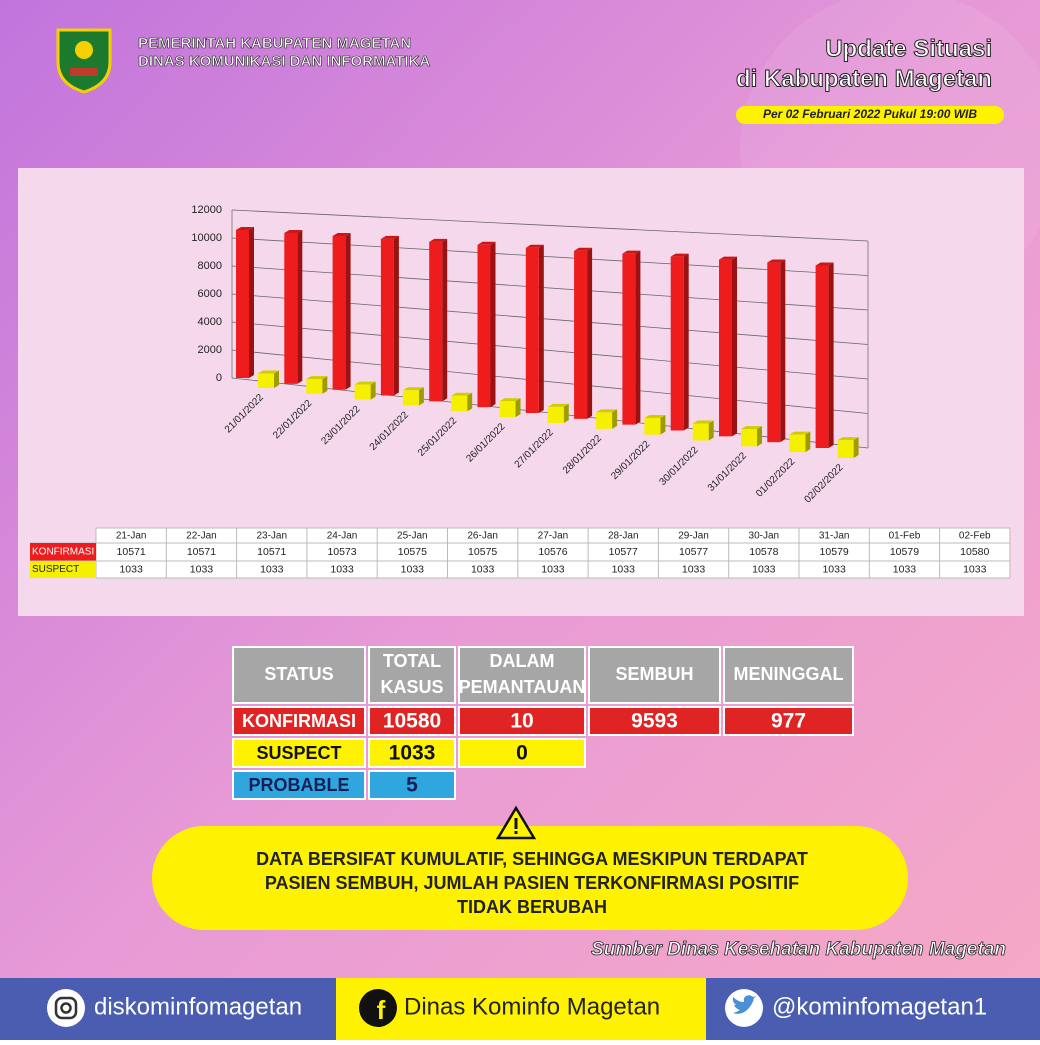 This screenshot has height=1045, width=1040. I want to click on table-value: 10575, so click(412, 552).